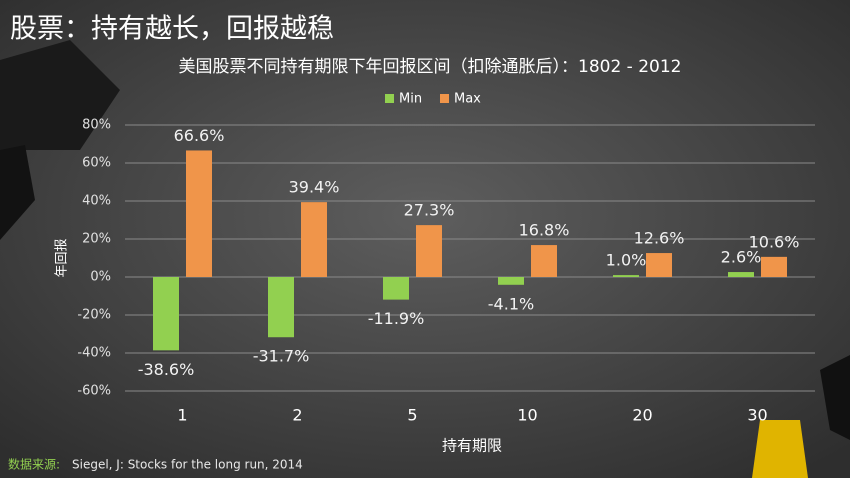 The height and width of the screenshot is (478, 850). I want to click on x-tick-label: 2, so click(297, 415).